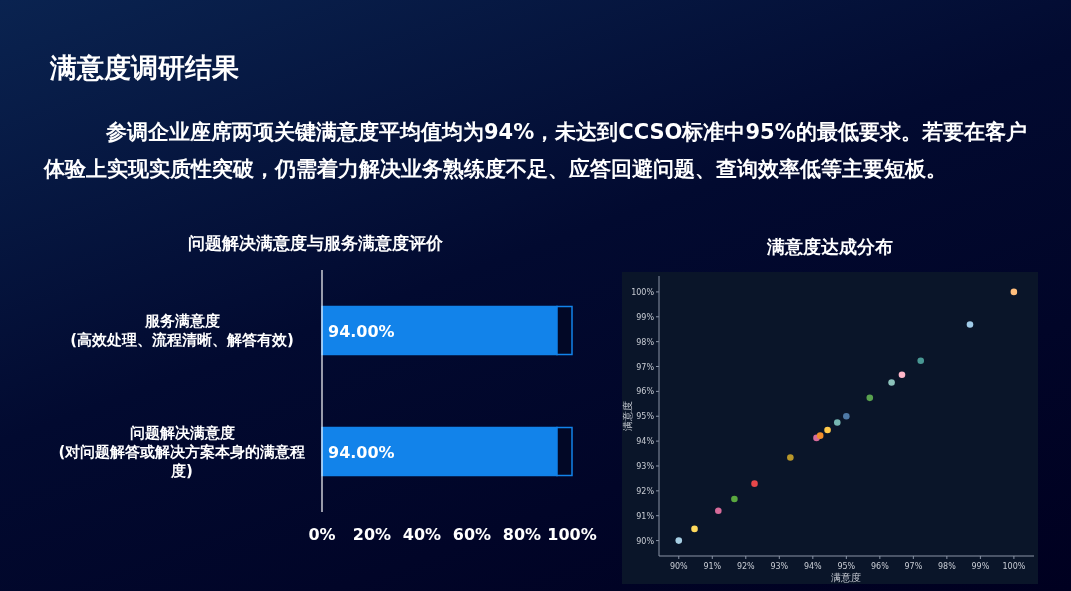  I want to click on x-tick-label: 40%, so click(422, 534).